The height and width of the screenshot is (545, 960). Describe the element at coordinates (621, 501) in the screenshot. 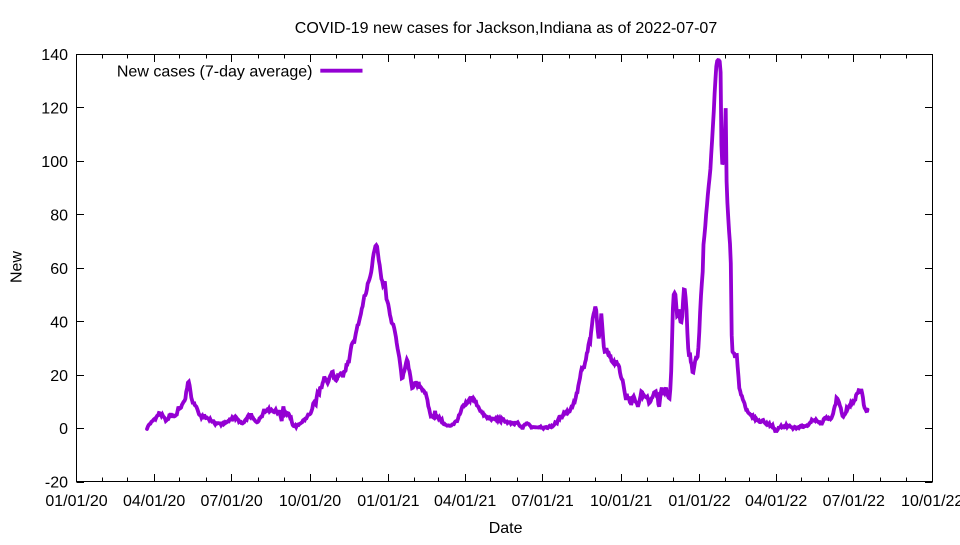

I see `svg-text: 10/01/21` at that location.